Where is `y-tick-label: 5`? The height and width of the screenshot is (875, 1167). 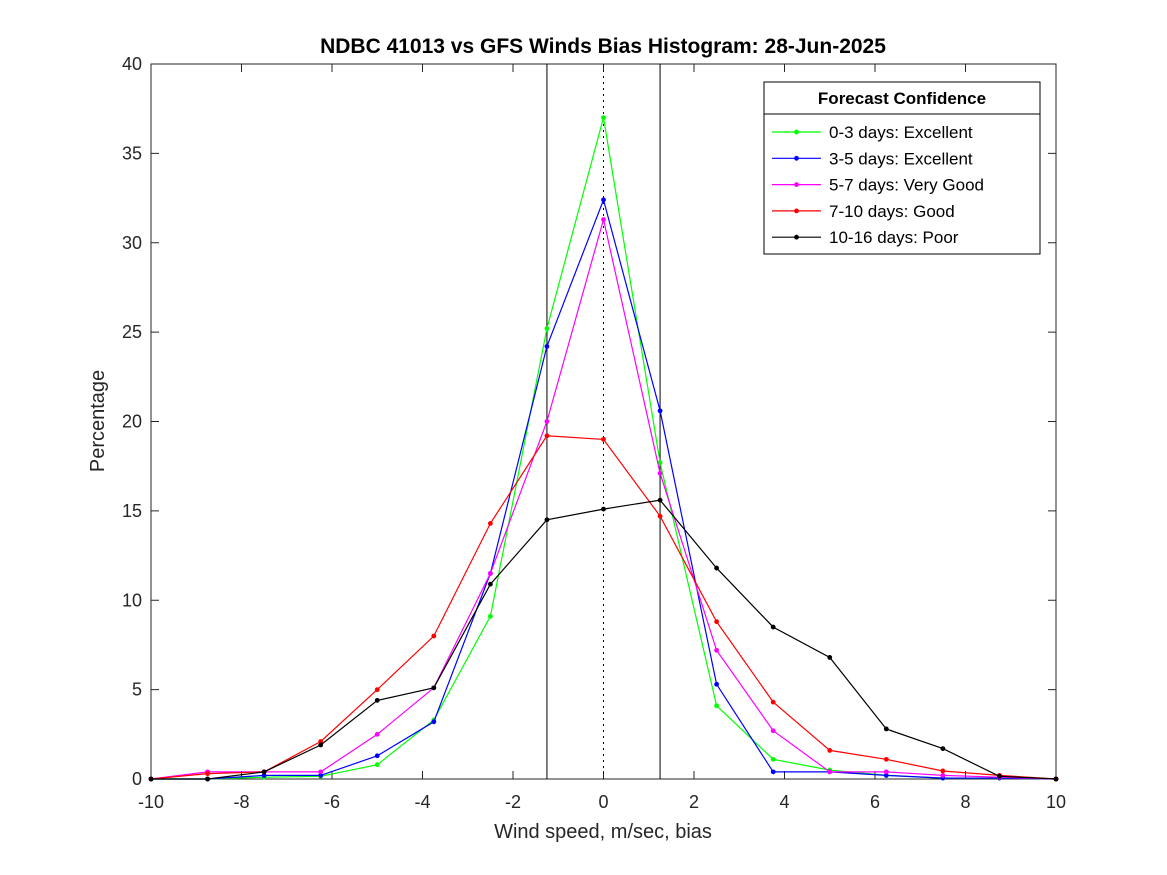 y-tick-label: 5 is located at coordinates (137, 690).